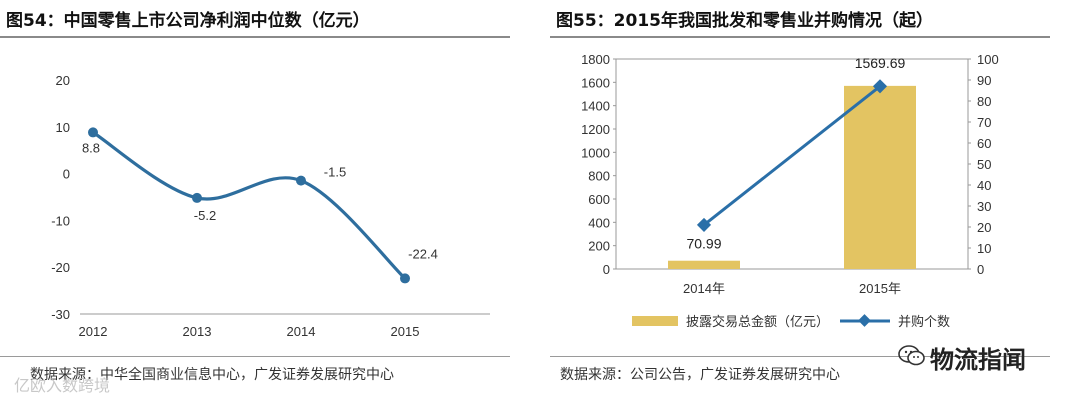  Describe the element at coordinates (60, 220) in the screenshot. I see `y-tick-label: -10` at that location.